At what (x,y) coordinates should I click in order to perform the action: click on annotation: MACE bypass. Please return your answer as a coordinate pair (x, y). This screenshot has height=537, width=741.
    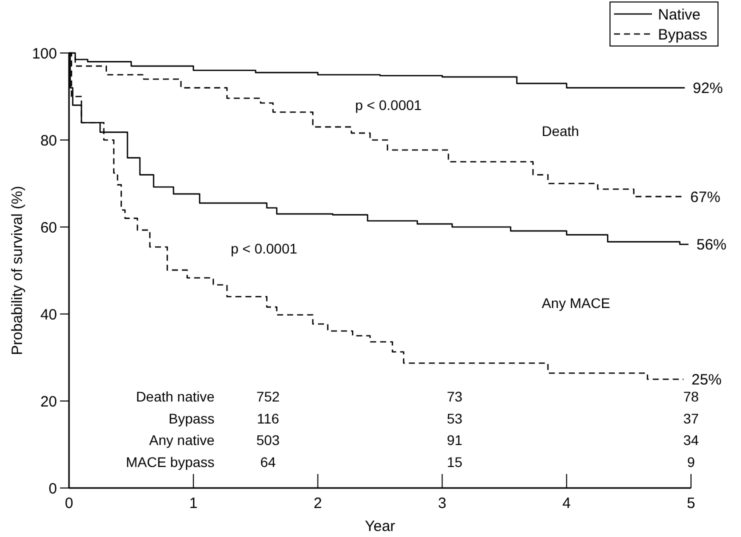
    Looking at the image, I should click on (170, 462).